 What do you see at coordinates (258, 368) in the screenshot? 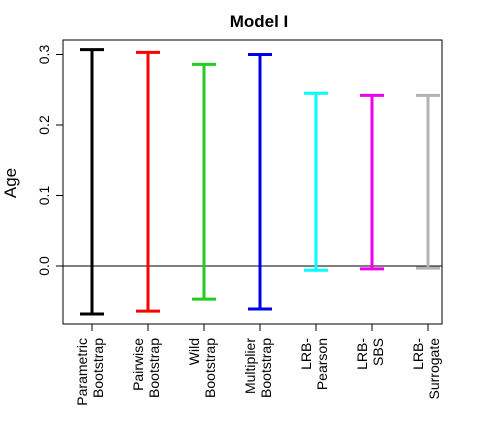
I see `category-label: MultiplierBootstrap` at bounding box center [258, 368].